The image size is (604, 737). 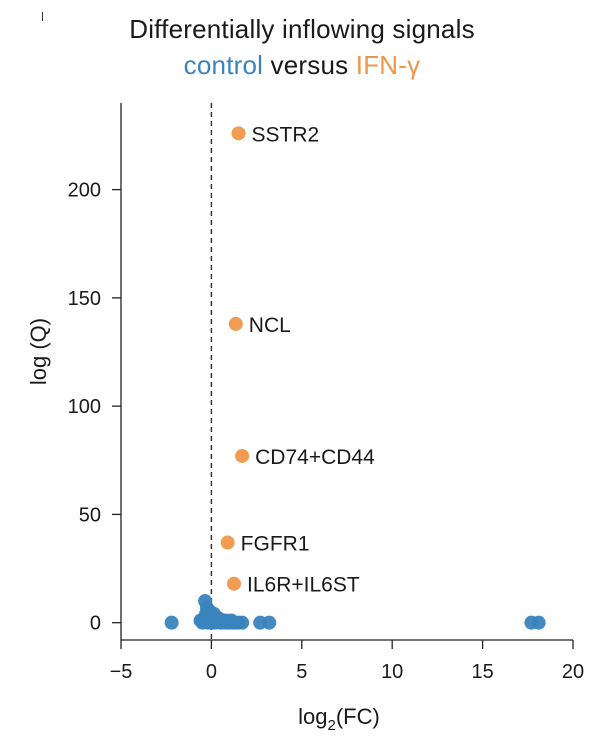 What do you see at coordinates (339, 719) in the screenshot?
I see `x-axis-label: log2(FC)` at bounding box center [339, 719].